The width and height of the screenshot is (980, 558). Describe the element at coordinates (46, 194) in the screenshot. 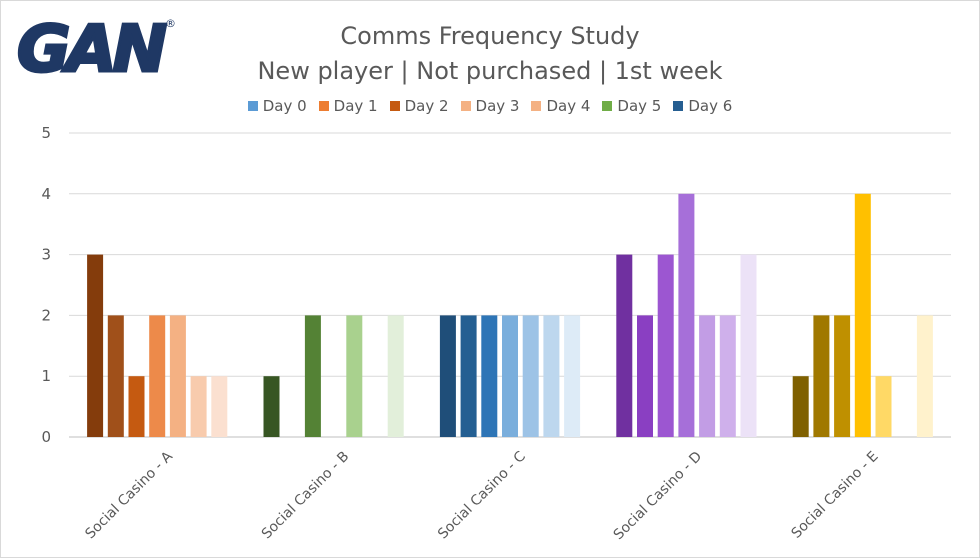

I see `y-tick-label: 4` at that location.